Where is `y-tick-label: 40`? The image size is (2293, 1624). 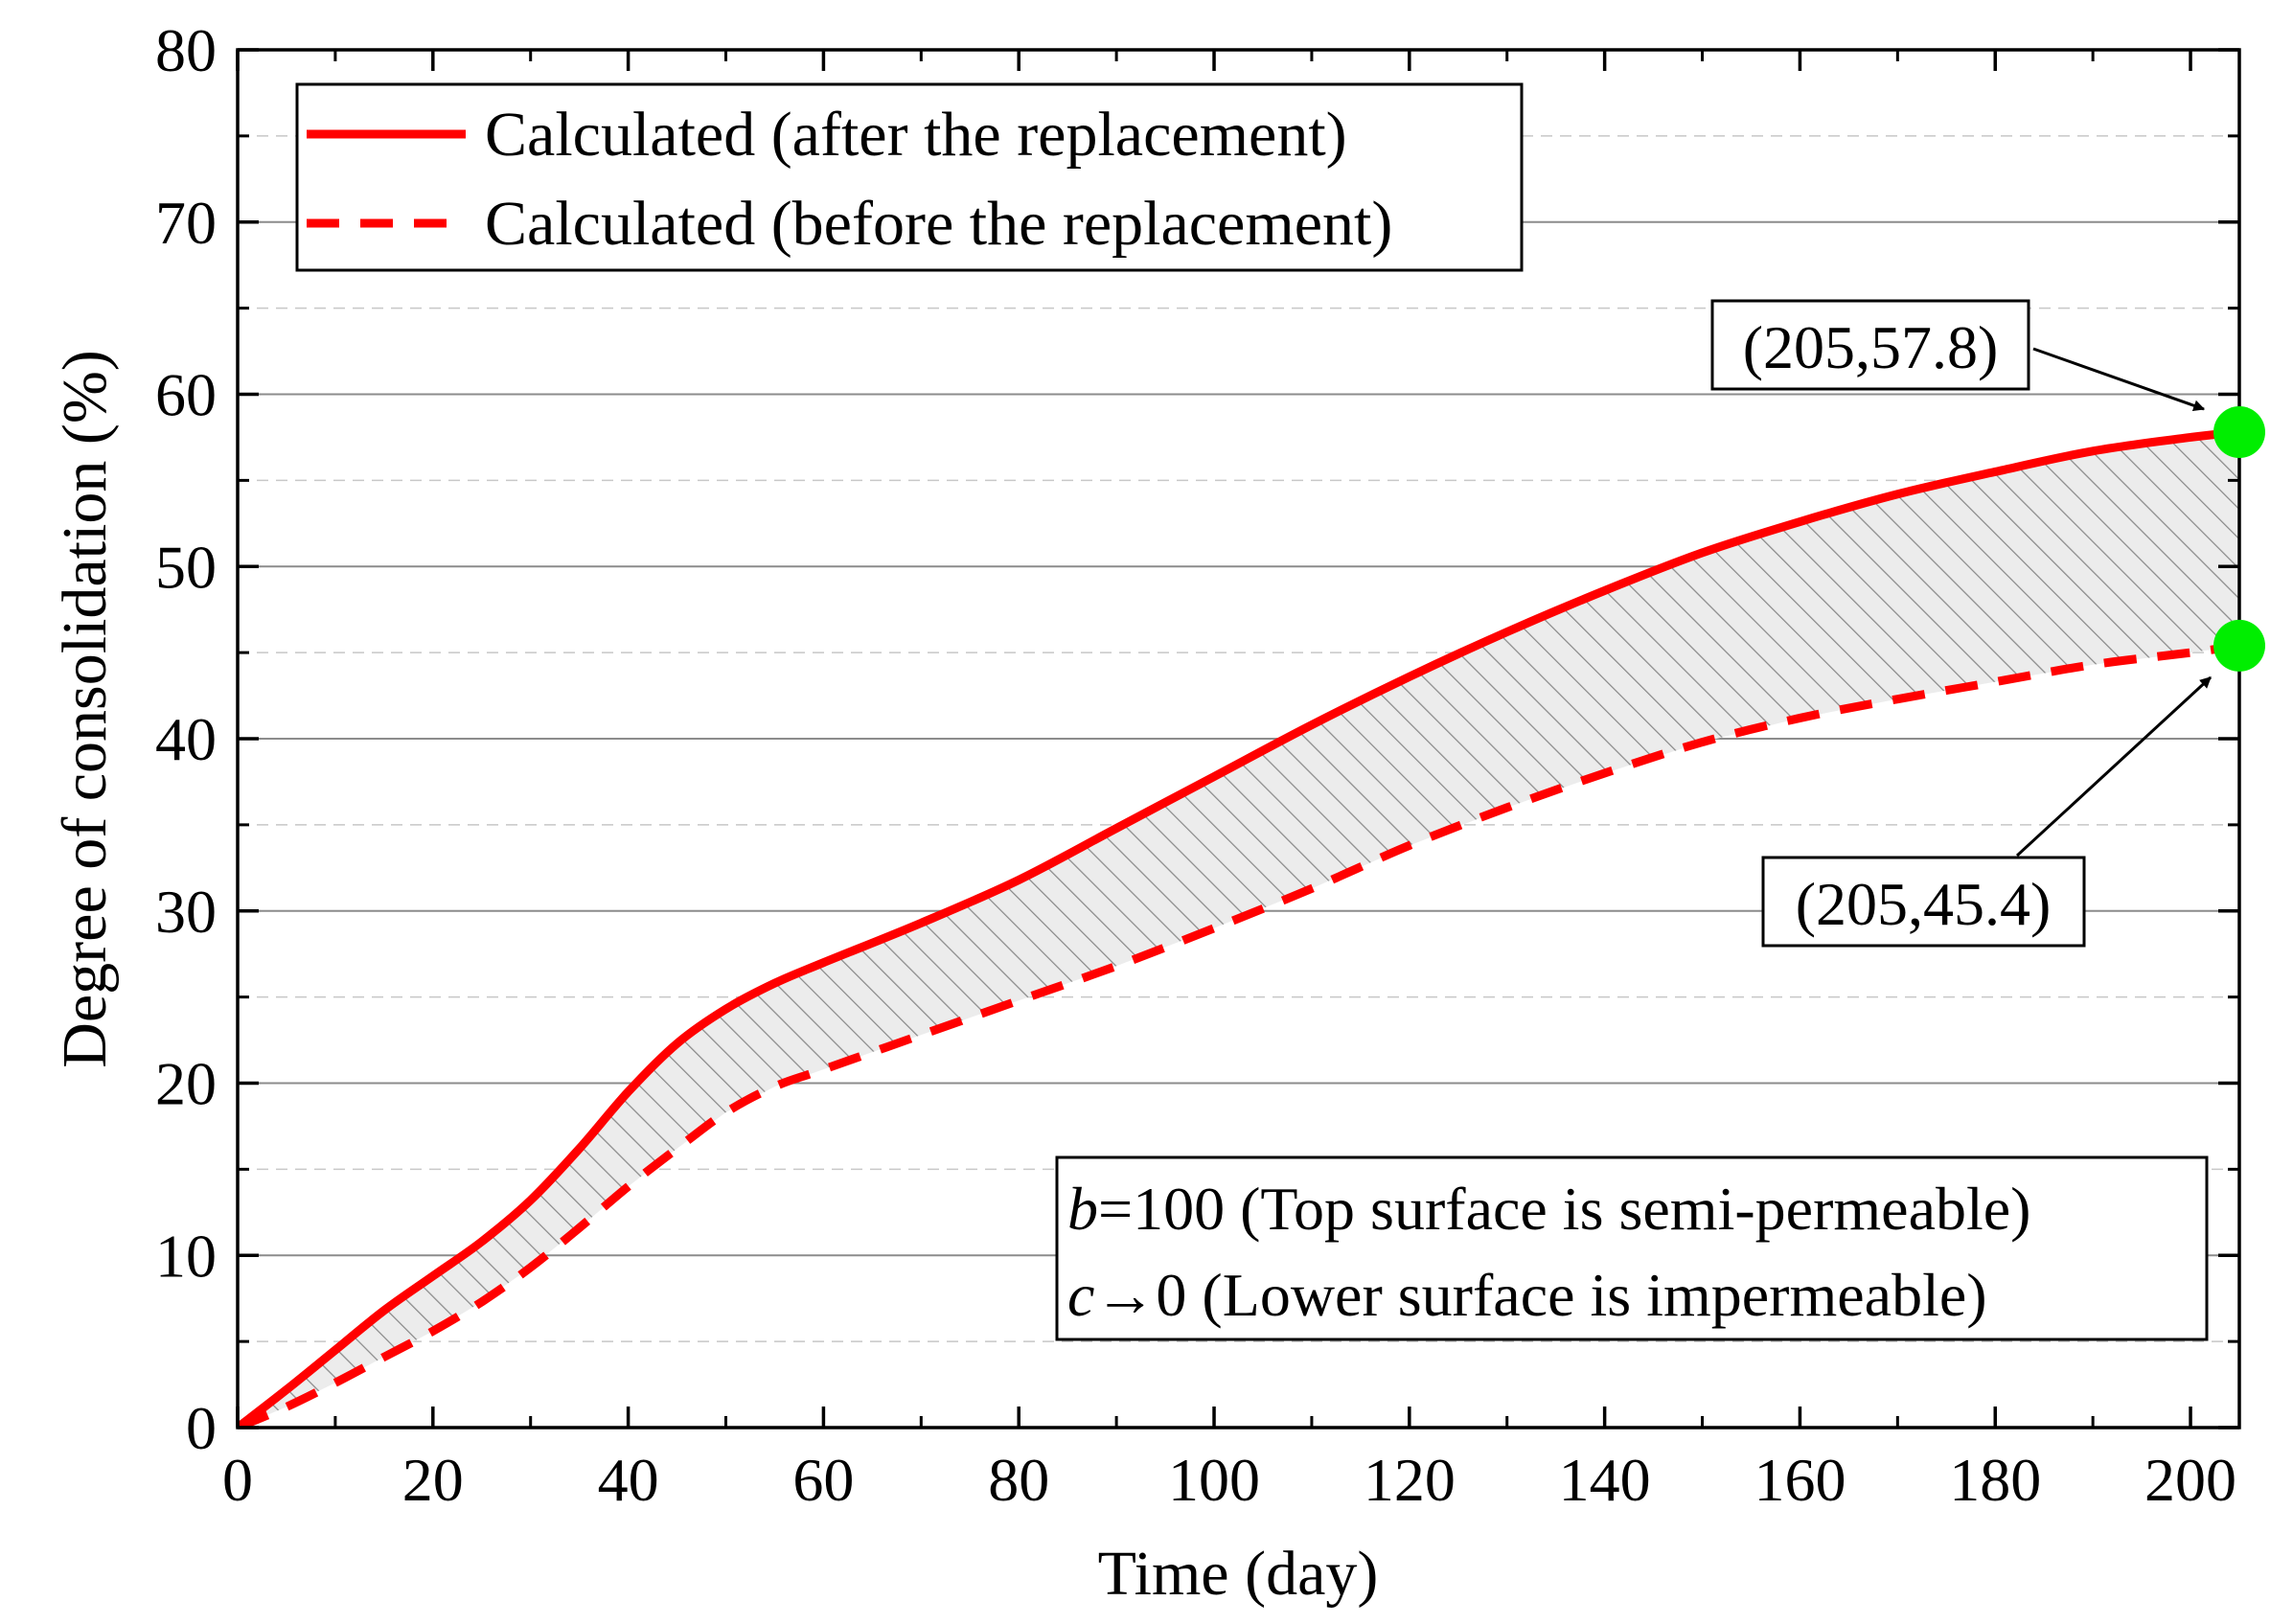 y-tick-label: 40 is located at coordinates (186, 739).